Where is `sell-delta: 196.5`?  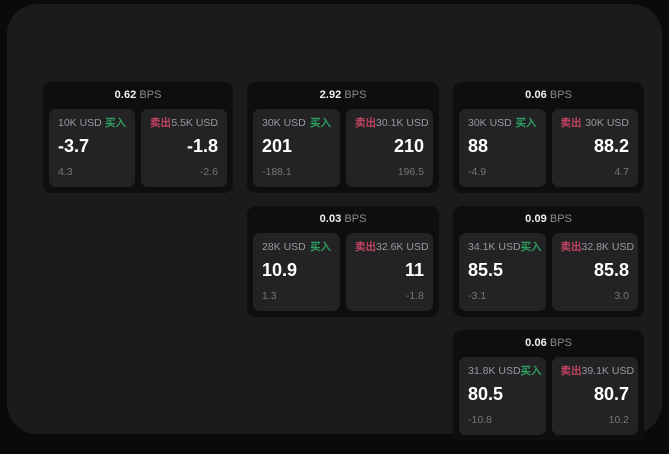
sell-delta: 196.5 is located at coordinates (410, 172).